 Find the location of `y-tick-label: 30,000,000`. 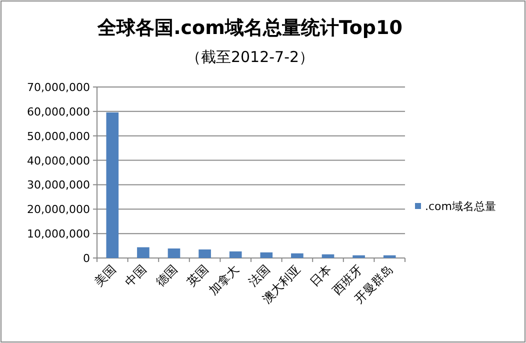

y-tick-label: 30,000,000 is located at coordinates (58, 185).